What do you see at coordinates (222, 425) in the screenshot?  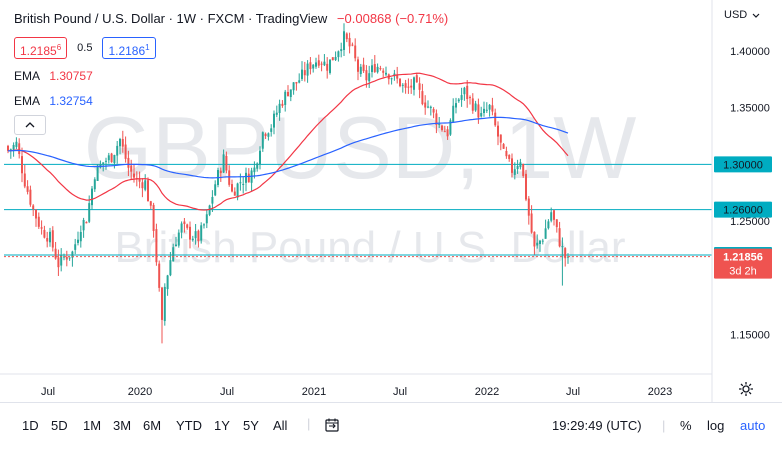 I see `timeframe-1y: 1Y` at bounding box center [222, 425].